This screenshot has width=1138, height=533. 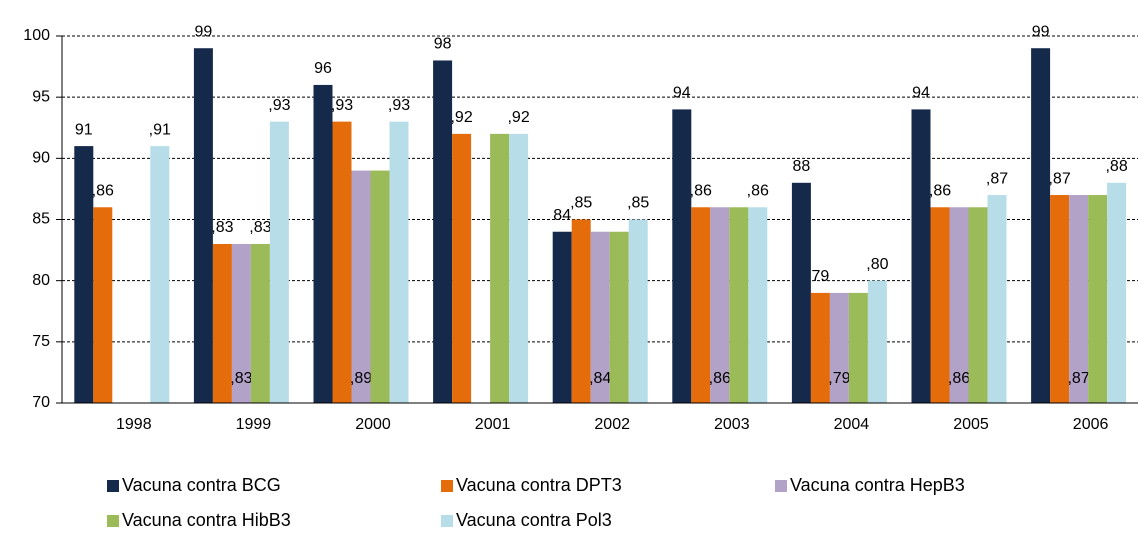 I want to click on legend-text: Vacuna contra HepB3, so click(x=877, y=485).